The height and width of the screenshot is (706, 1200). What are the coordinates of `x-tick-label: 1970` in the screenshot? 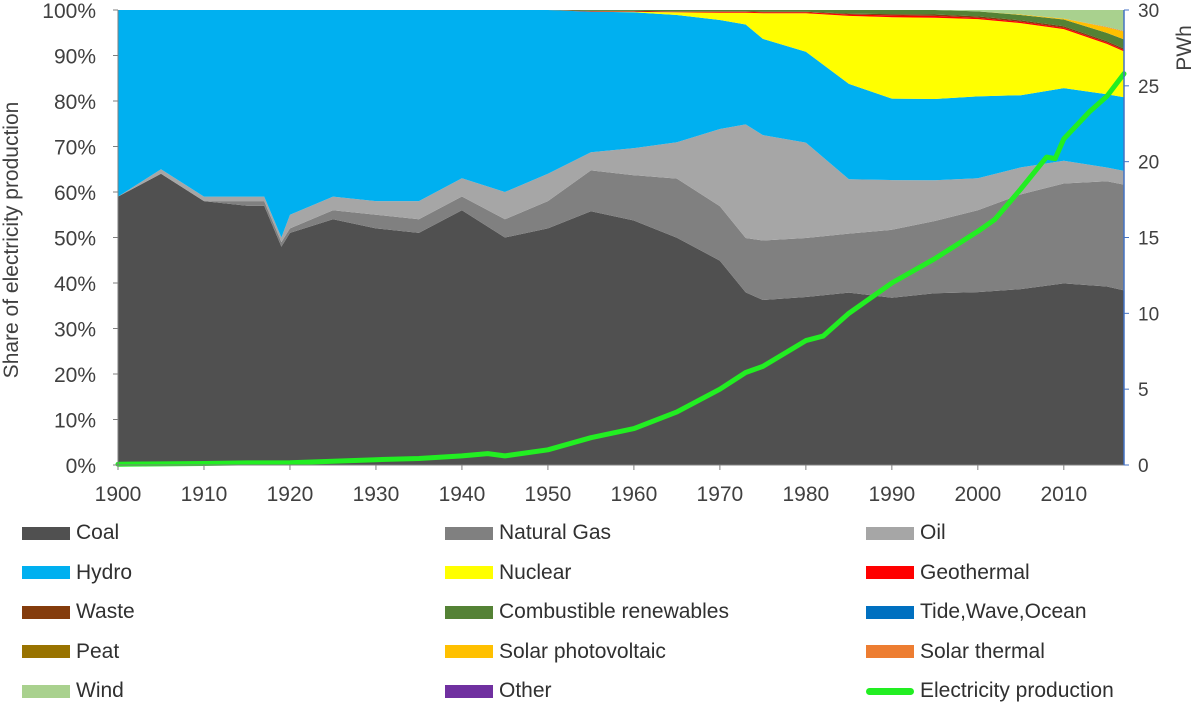 It's located at (720, 494).